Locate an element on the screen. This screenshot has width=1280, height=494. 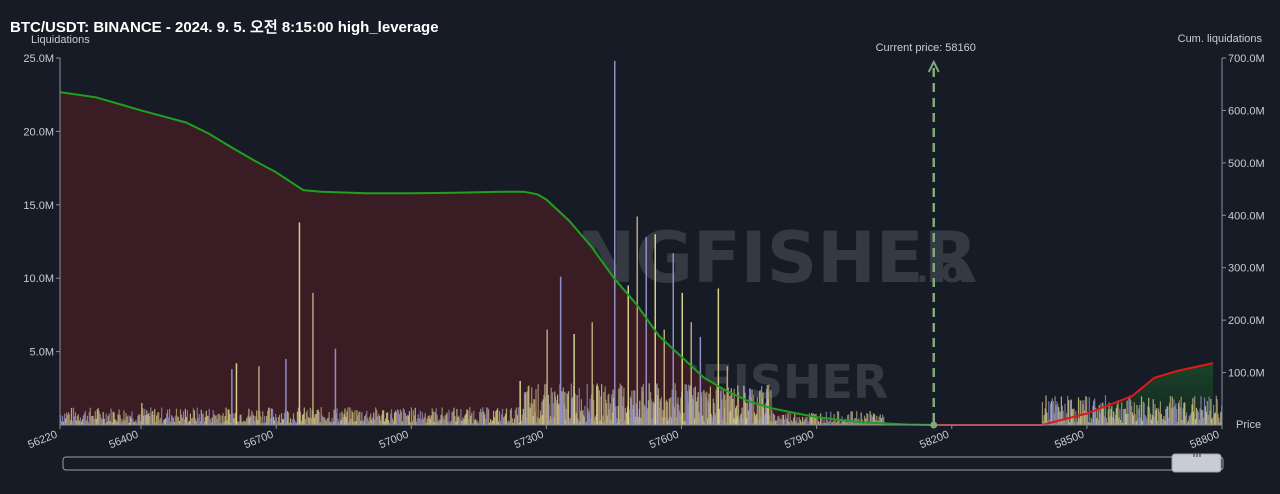
scrollbar is located at coordinates (643, 462).